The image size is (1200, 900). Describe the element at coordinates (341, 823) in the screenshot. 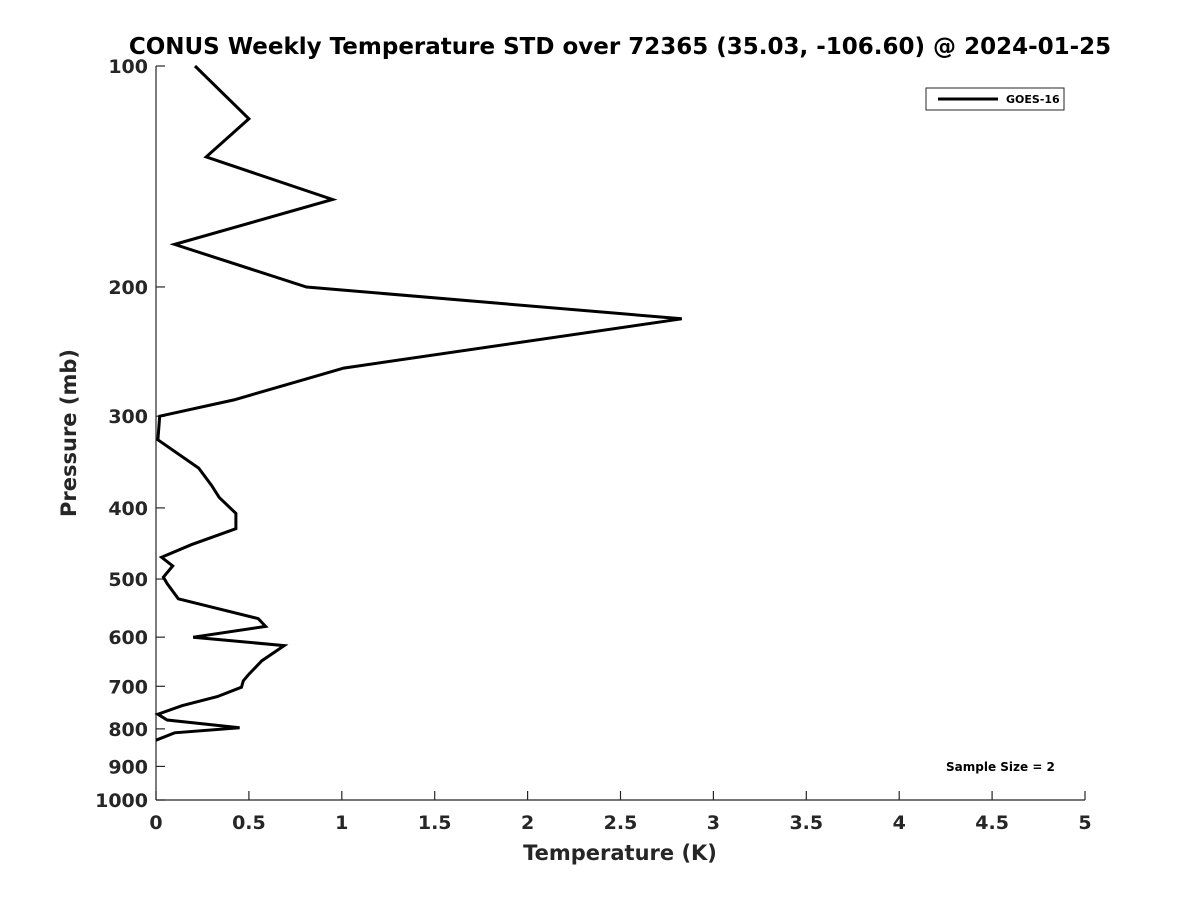

I see `x-tick-label: 1` at that location.